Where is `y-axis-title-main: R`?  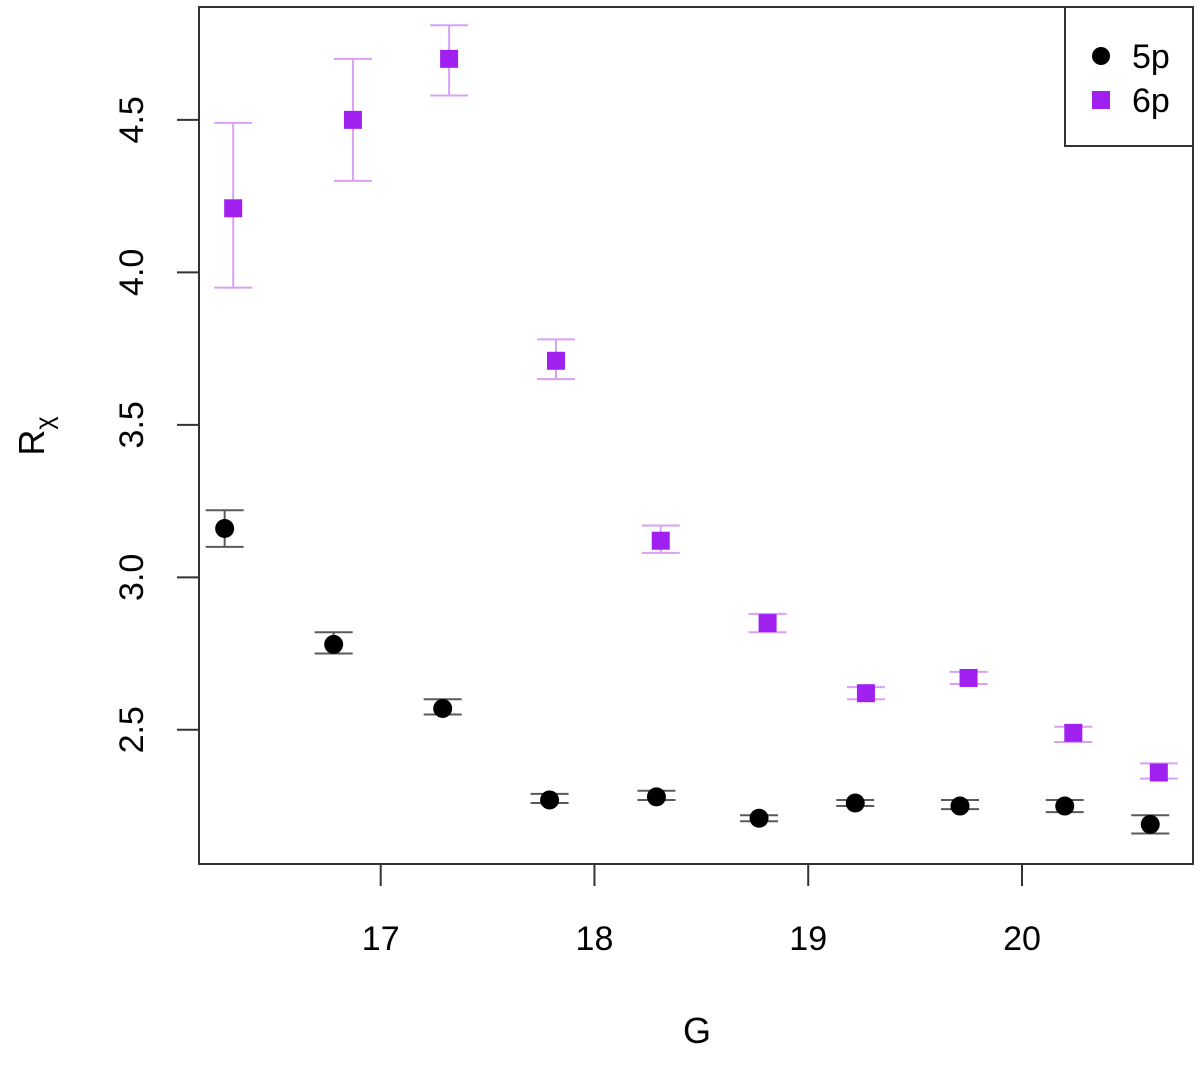 y-axis-title-main: R is located at coordinates (31, 443).